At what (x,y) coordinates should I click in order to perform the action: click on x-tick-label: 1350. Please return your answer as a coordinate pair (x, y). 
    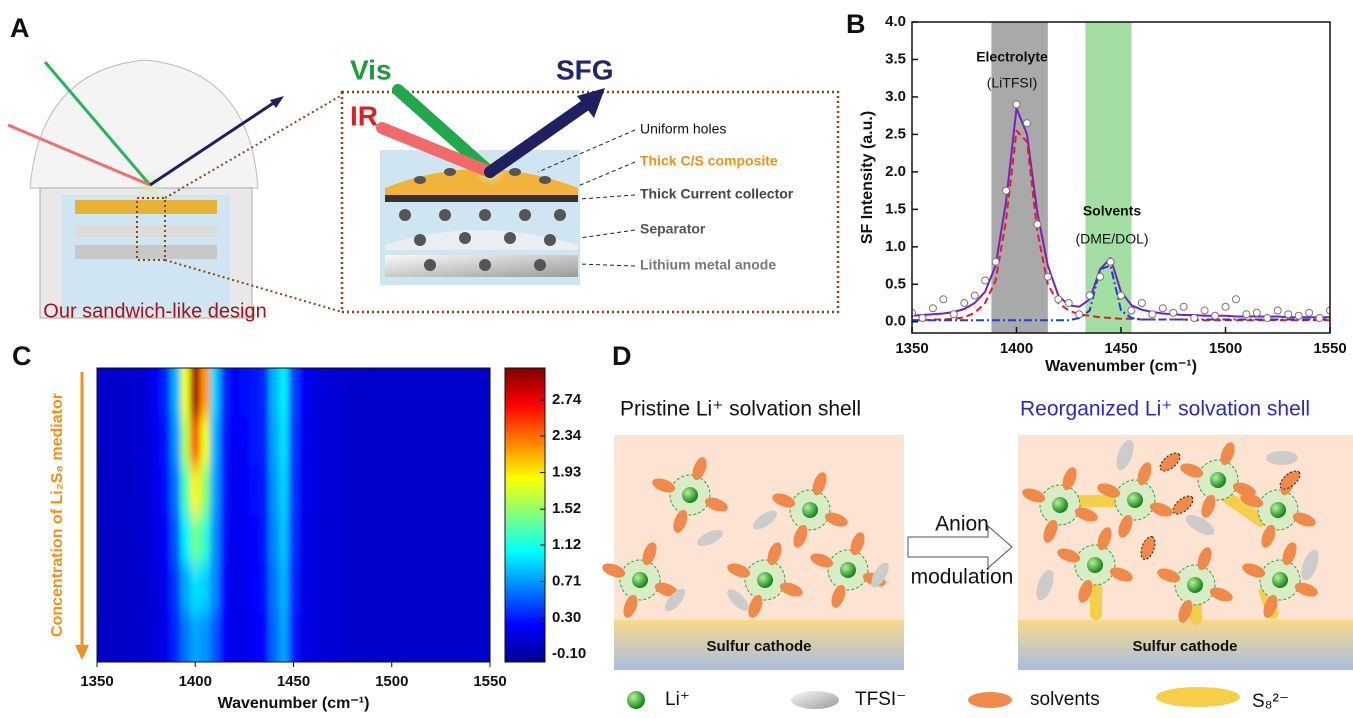
    Looking at the image, I should click on (911, 348).